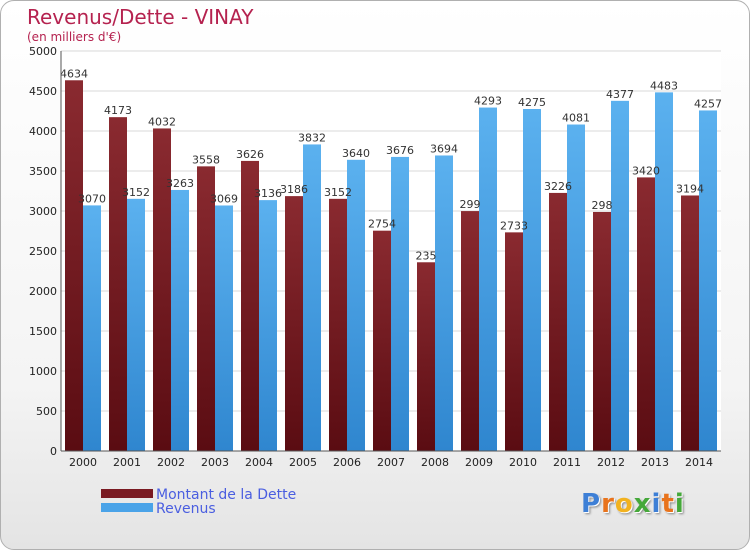 The height and width of the screenshot is (550, 750). I want to click on y-tick-label: 4000, so click(43, 131).